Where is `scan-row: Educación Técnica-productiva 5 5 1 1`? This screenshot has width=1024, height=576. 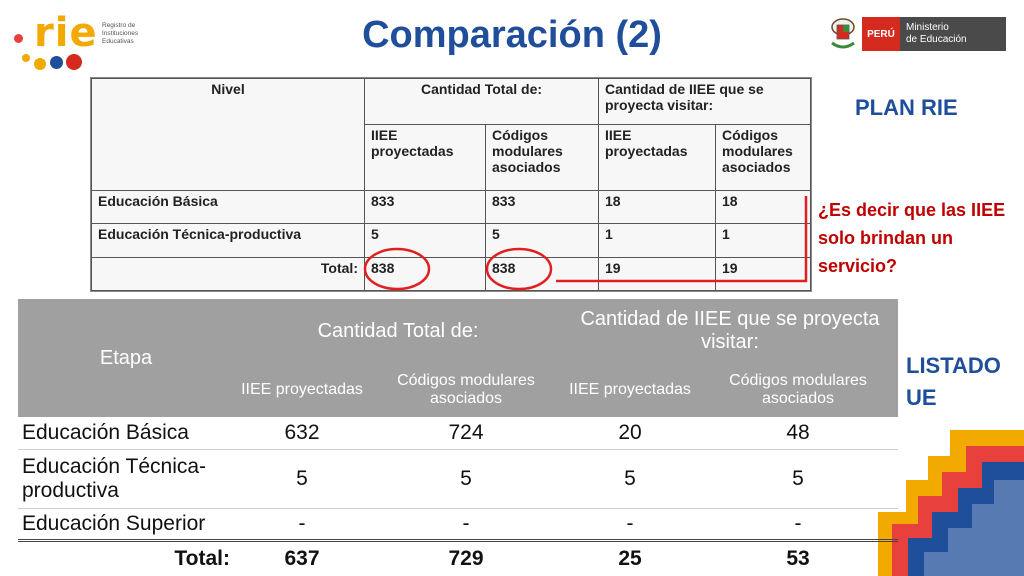 scan-row: Educación Técnica-productiva 5 5 1 1 is located at coordinates (451, 240).